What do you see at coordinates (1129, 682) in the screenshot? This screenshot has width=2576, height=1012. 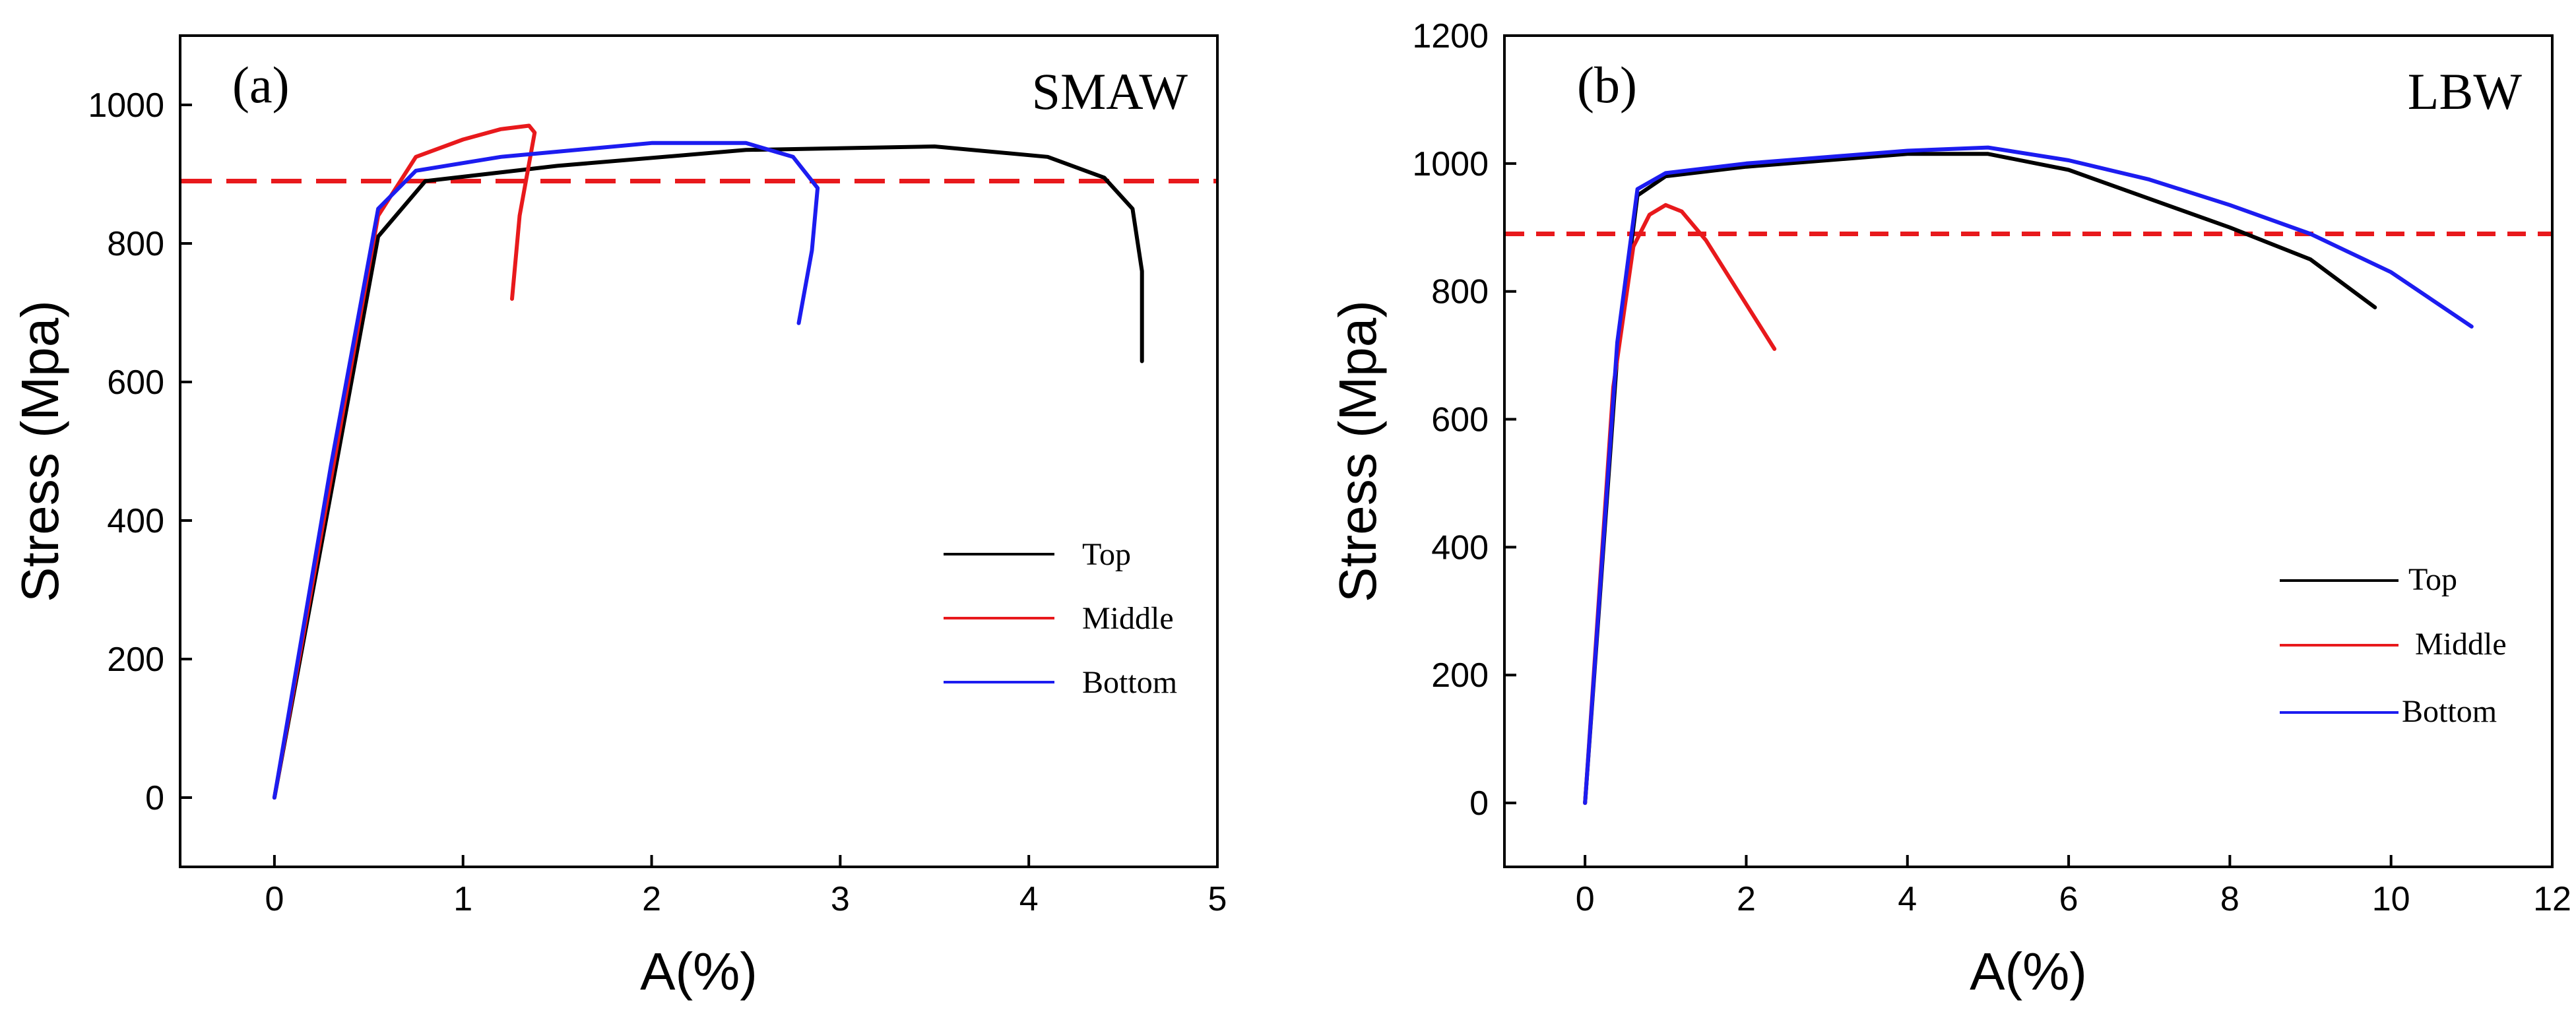 I see `legend-a-bottom-label: Bottom` at bounding box center [1129, 682].